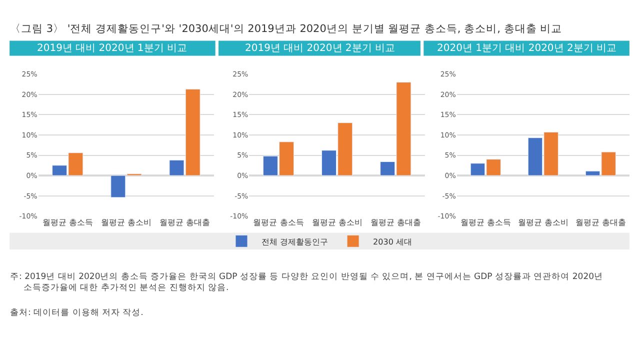 The image size is (639, 342). What do you see at coordinates (112, 48) in the screenshot?
I see `chart-title: 2019년 대비 2020년 1분기 비교` at bounding box center [112, 48].